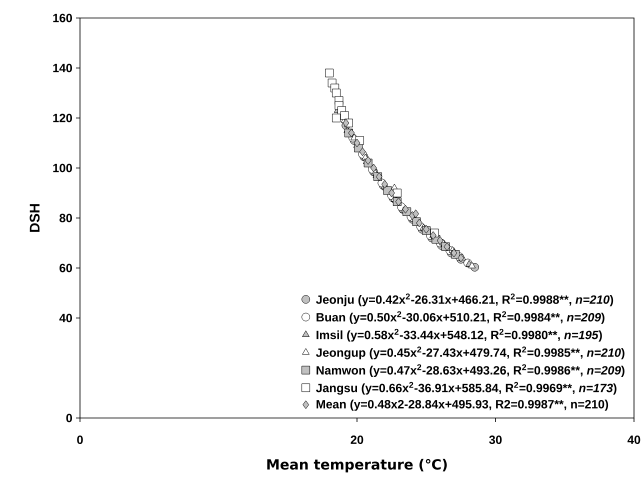 The height and width of the screenshot is (479, 641). What do you see at coordinates (460, 317) in the screenshot?
I see `legend-label: Buan (y=0.50x$^{2}$-30.06x+510.21, R$^{2}$=0.9984**, n=209)` at bounding box center [460, 317].